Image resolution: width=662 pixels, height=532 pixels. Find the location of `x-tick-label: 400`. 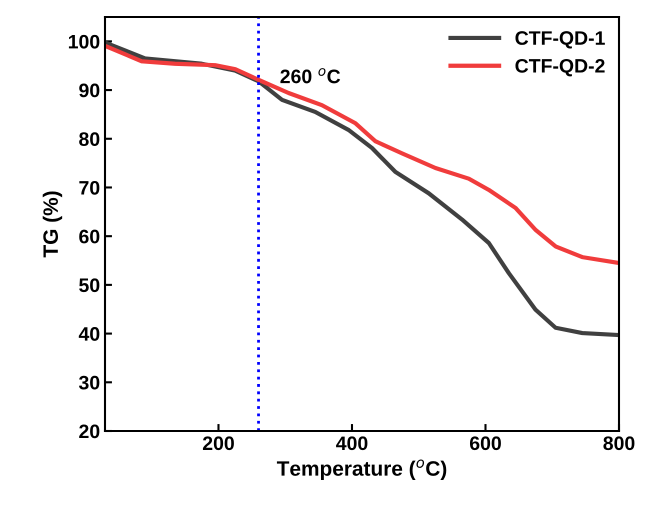

x-tick-label: 400 is located at coordinates (352, 443).